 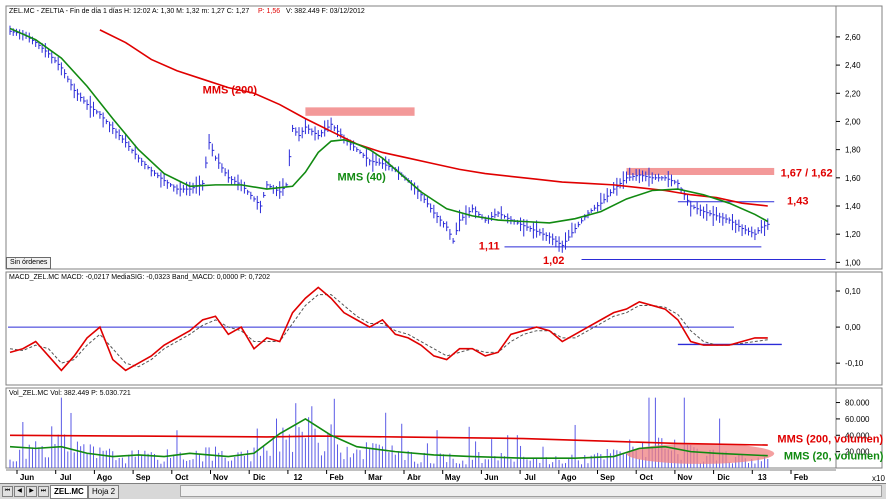 I want to click on month-label: 12, so click(x=297, y=477).